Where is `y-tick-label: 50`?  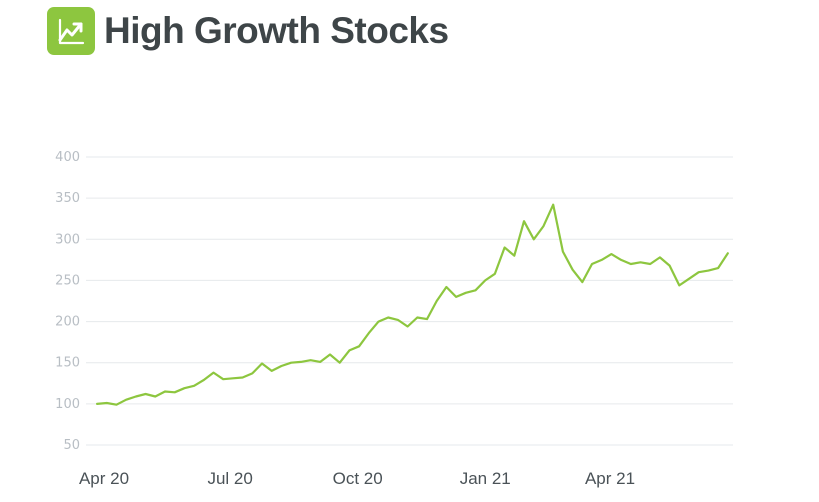
y-tick-label: 50 is located at coordinates (71, 445).